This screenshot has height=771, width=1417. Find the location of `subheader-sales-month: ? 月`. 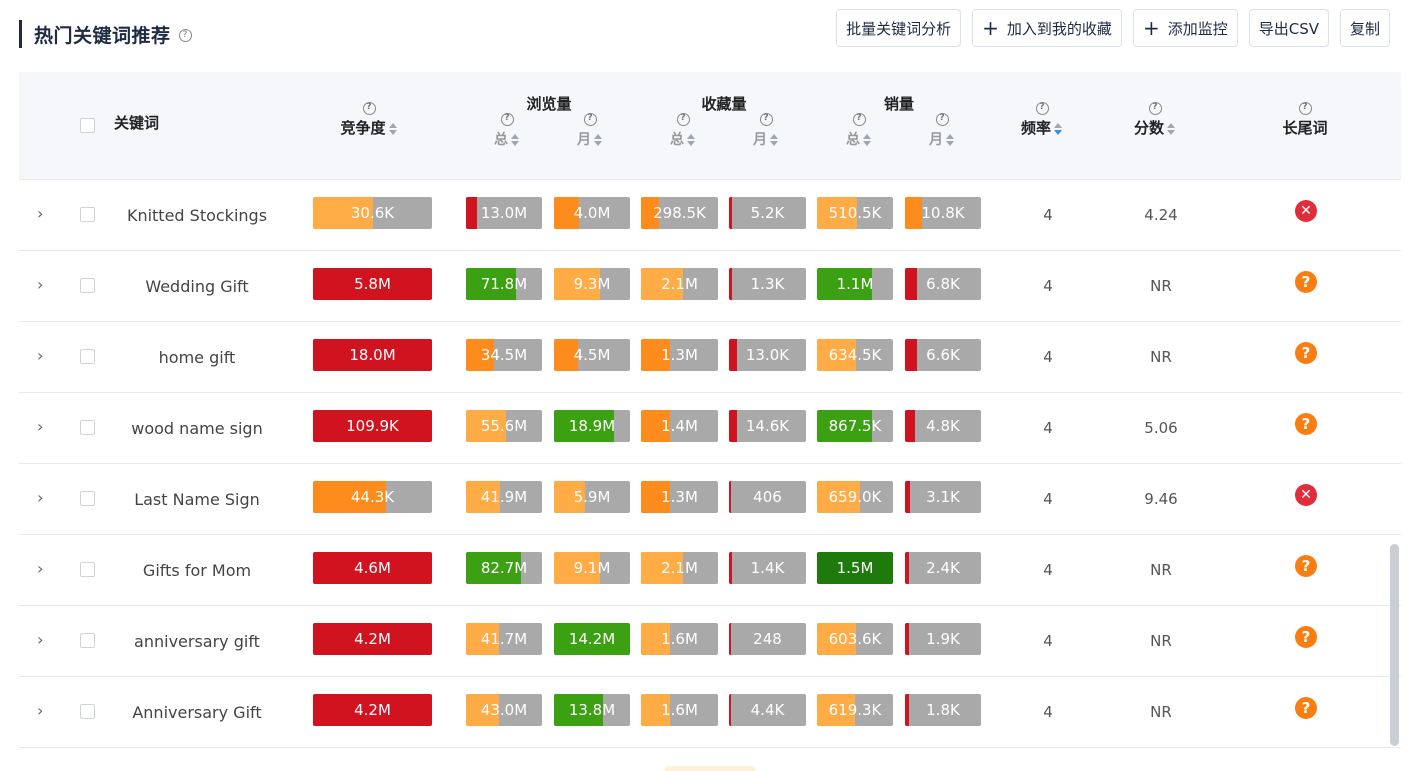

subheader-sales-month: ? 月 is located at coordinates (942, 131).